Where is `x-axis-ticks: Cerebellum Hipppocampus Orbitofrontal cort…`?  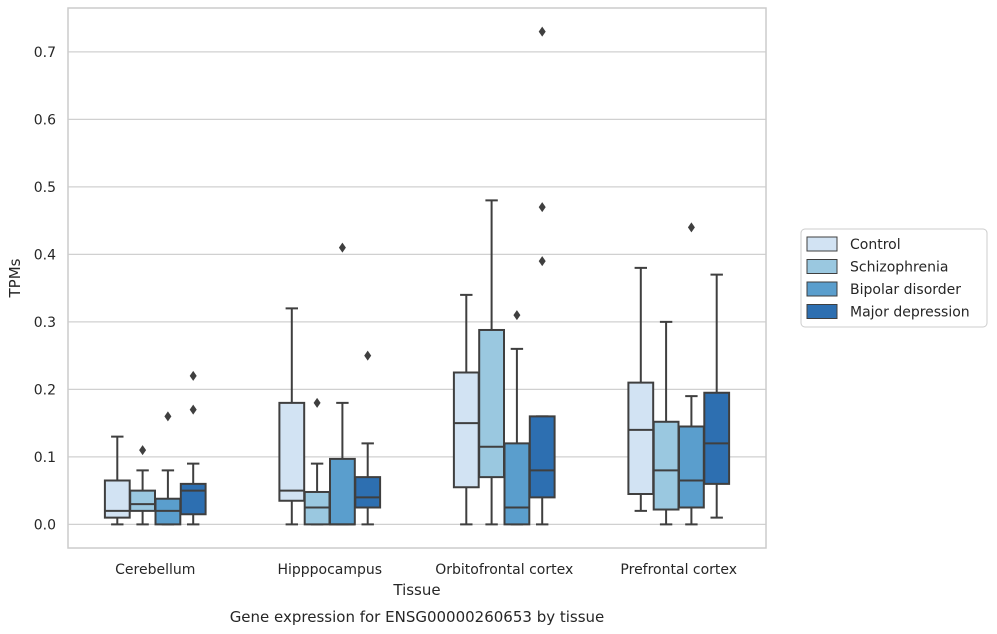 x-axis-ticks: Cerebellum Hipppocampus Orbitofrontal cort… is located at coordinates (426, 570).